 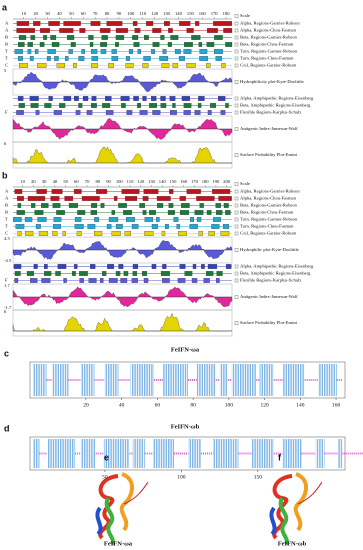 What do you see at coordinates (280, 457) in the screenshot?
I see `panel-label: f` at bounding box center [280, 457].